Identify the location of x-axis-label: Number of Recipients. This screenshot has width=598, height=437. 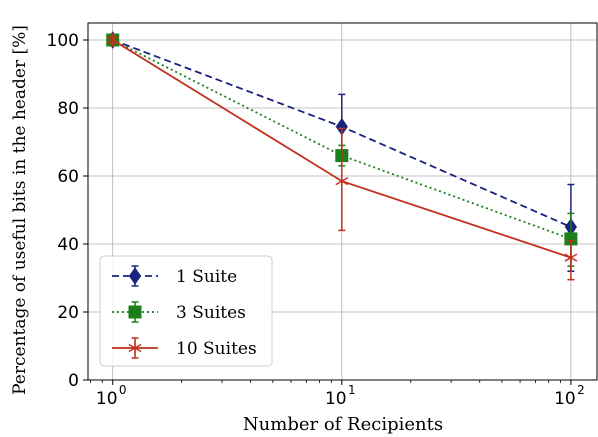
(343, 424).